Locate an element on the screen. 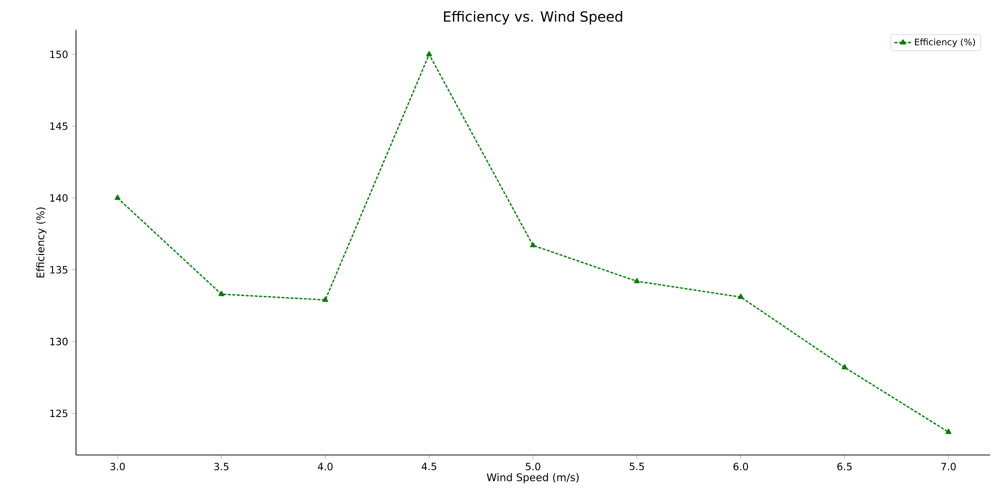 The height and width of the screenshot is (495, 997). y-tick-label: 140 is located at coordinates (59, 198).